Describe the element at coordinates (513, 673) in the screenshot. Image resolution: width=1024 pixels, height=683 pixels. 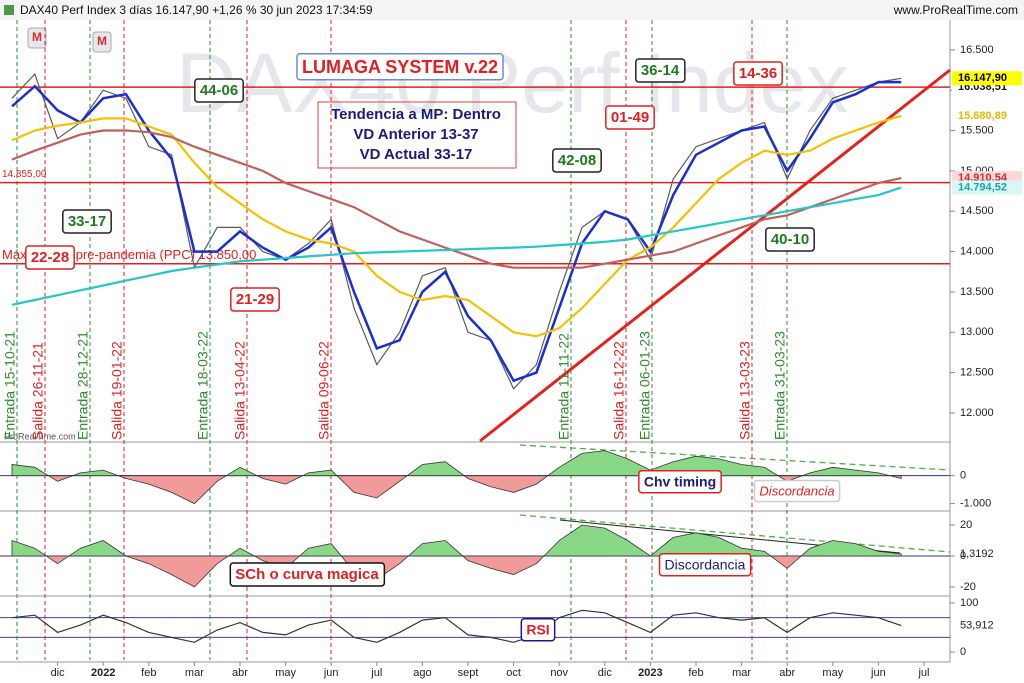
I see `x-tick-label: oct` at that location.